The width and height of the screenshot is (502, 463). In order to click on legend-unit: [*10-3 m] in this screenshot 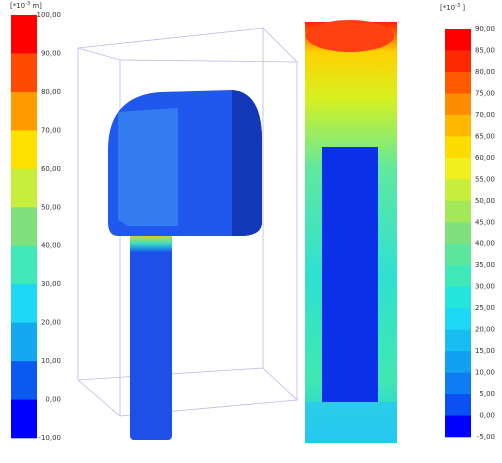, I will do `click(26, 6)`.